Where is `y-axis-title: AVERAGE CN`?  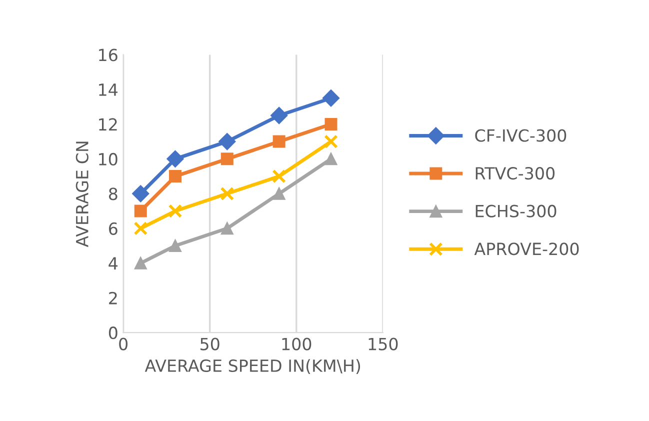 y-axis-title: AVERAGE CN is located at coordinates (82, 195).